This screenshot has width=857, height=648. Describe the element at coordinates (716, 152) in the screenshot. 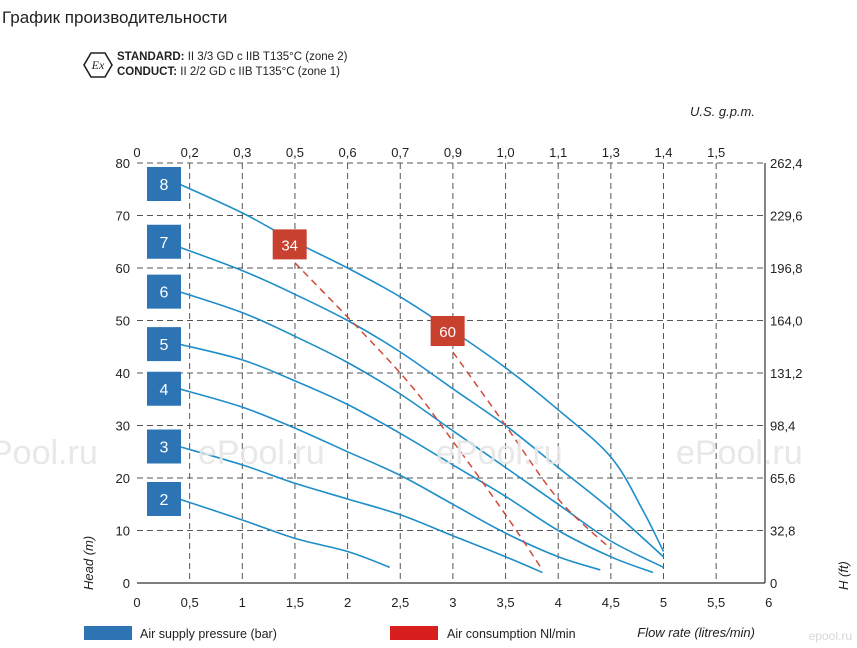

I see `x2-tick-label: 1,5` at that location.